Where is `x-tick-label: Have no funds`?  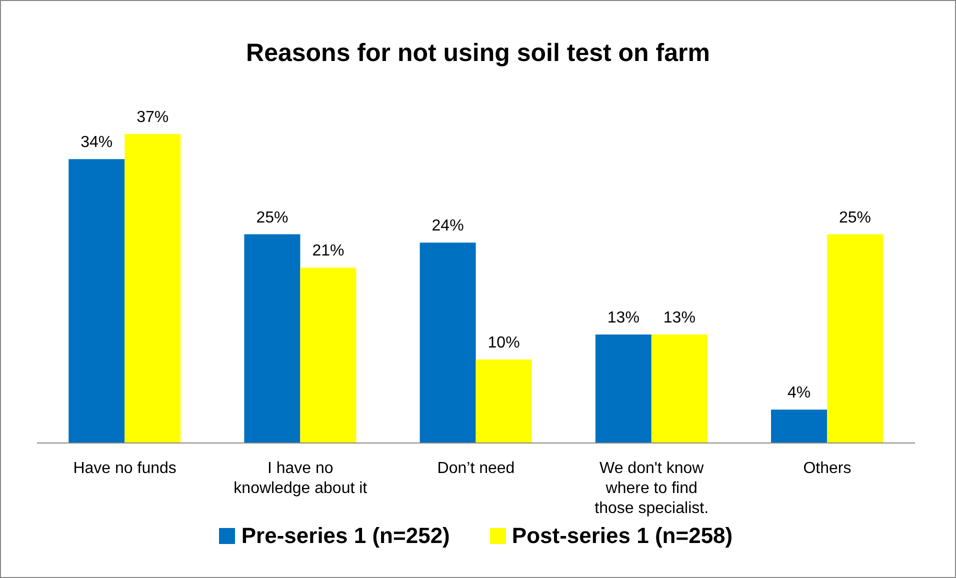
x-tick-label: Have no funds is located at coordinates (124, 468).